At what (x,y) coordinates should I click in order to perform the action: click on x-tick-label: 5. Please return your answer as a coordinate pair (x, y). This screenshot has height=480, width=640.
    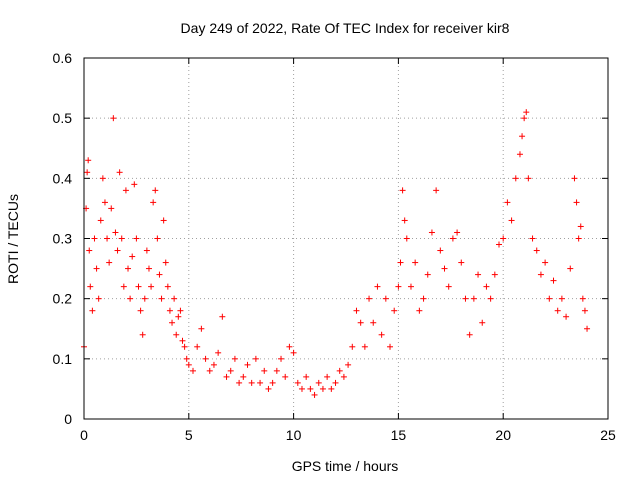
    Looking at the image, I should click on (189, 435).